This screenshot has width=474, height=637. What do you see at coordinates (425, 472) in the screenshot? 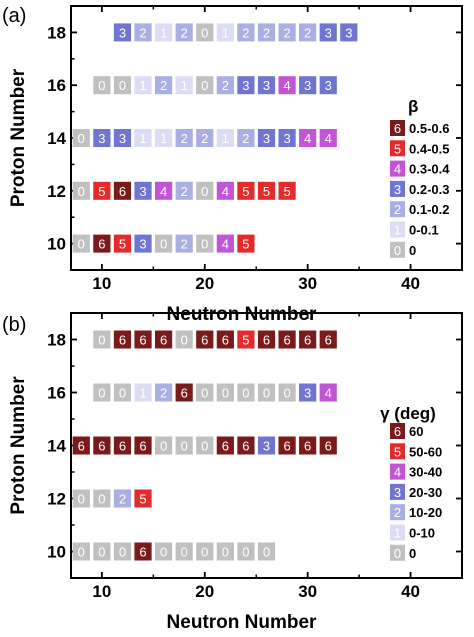
I see `legend-label: 30-40` at bounding box center [425, 472].